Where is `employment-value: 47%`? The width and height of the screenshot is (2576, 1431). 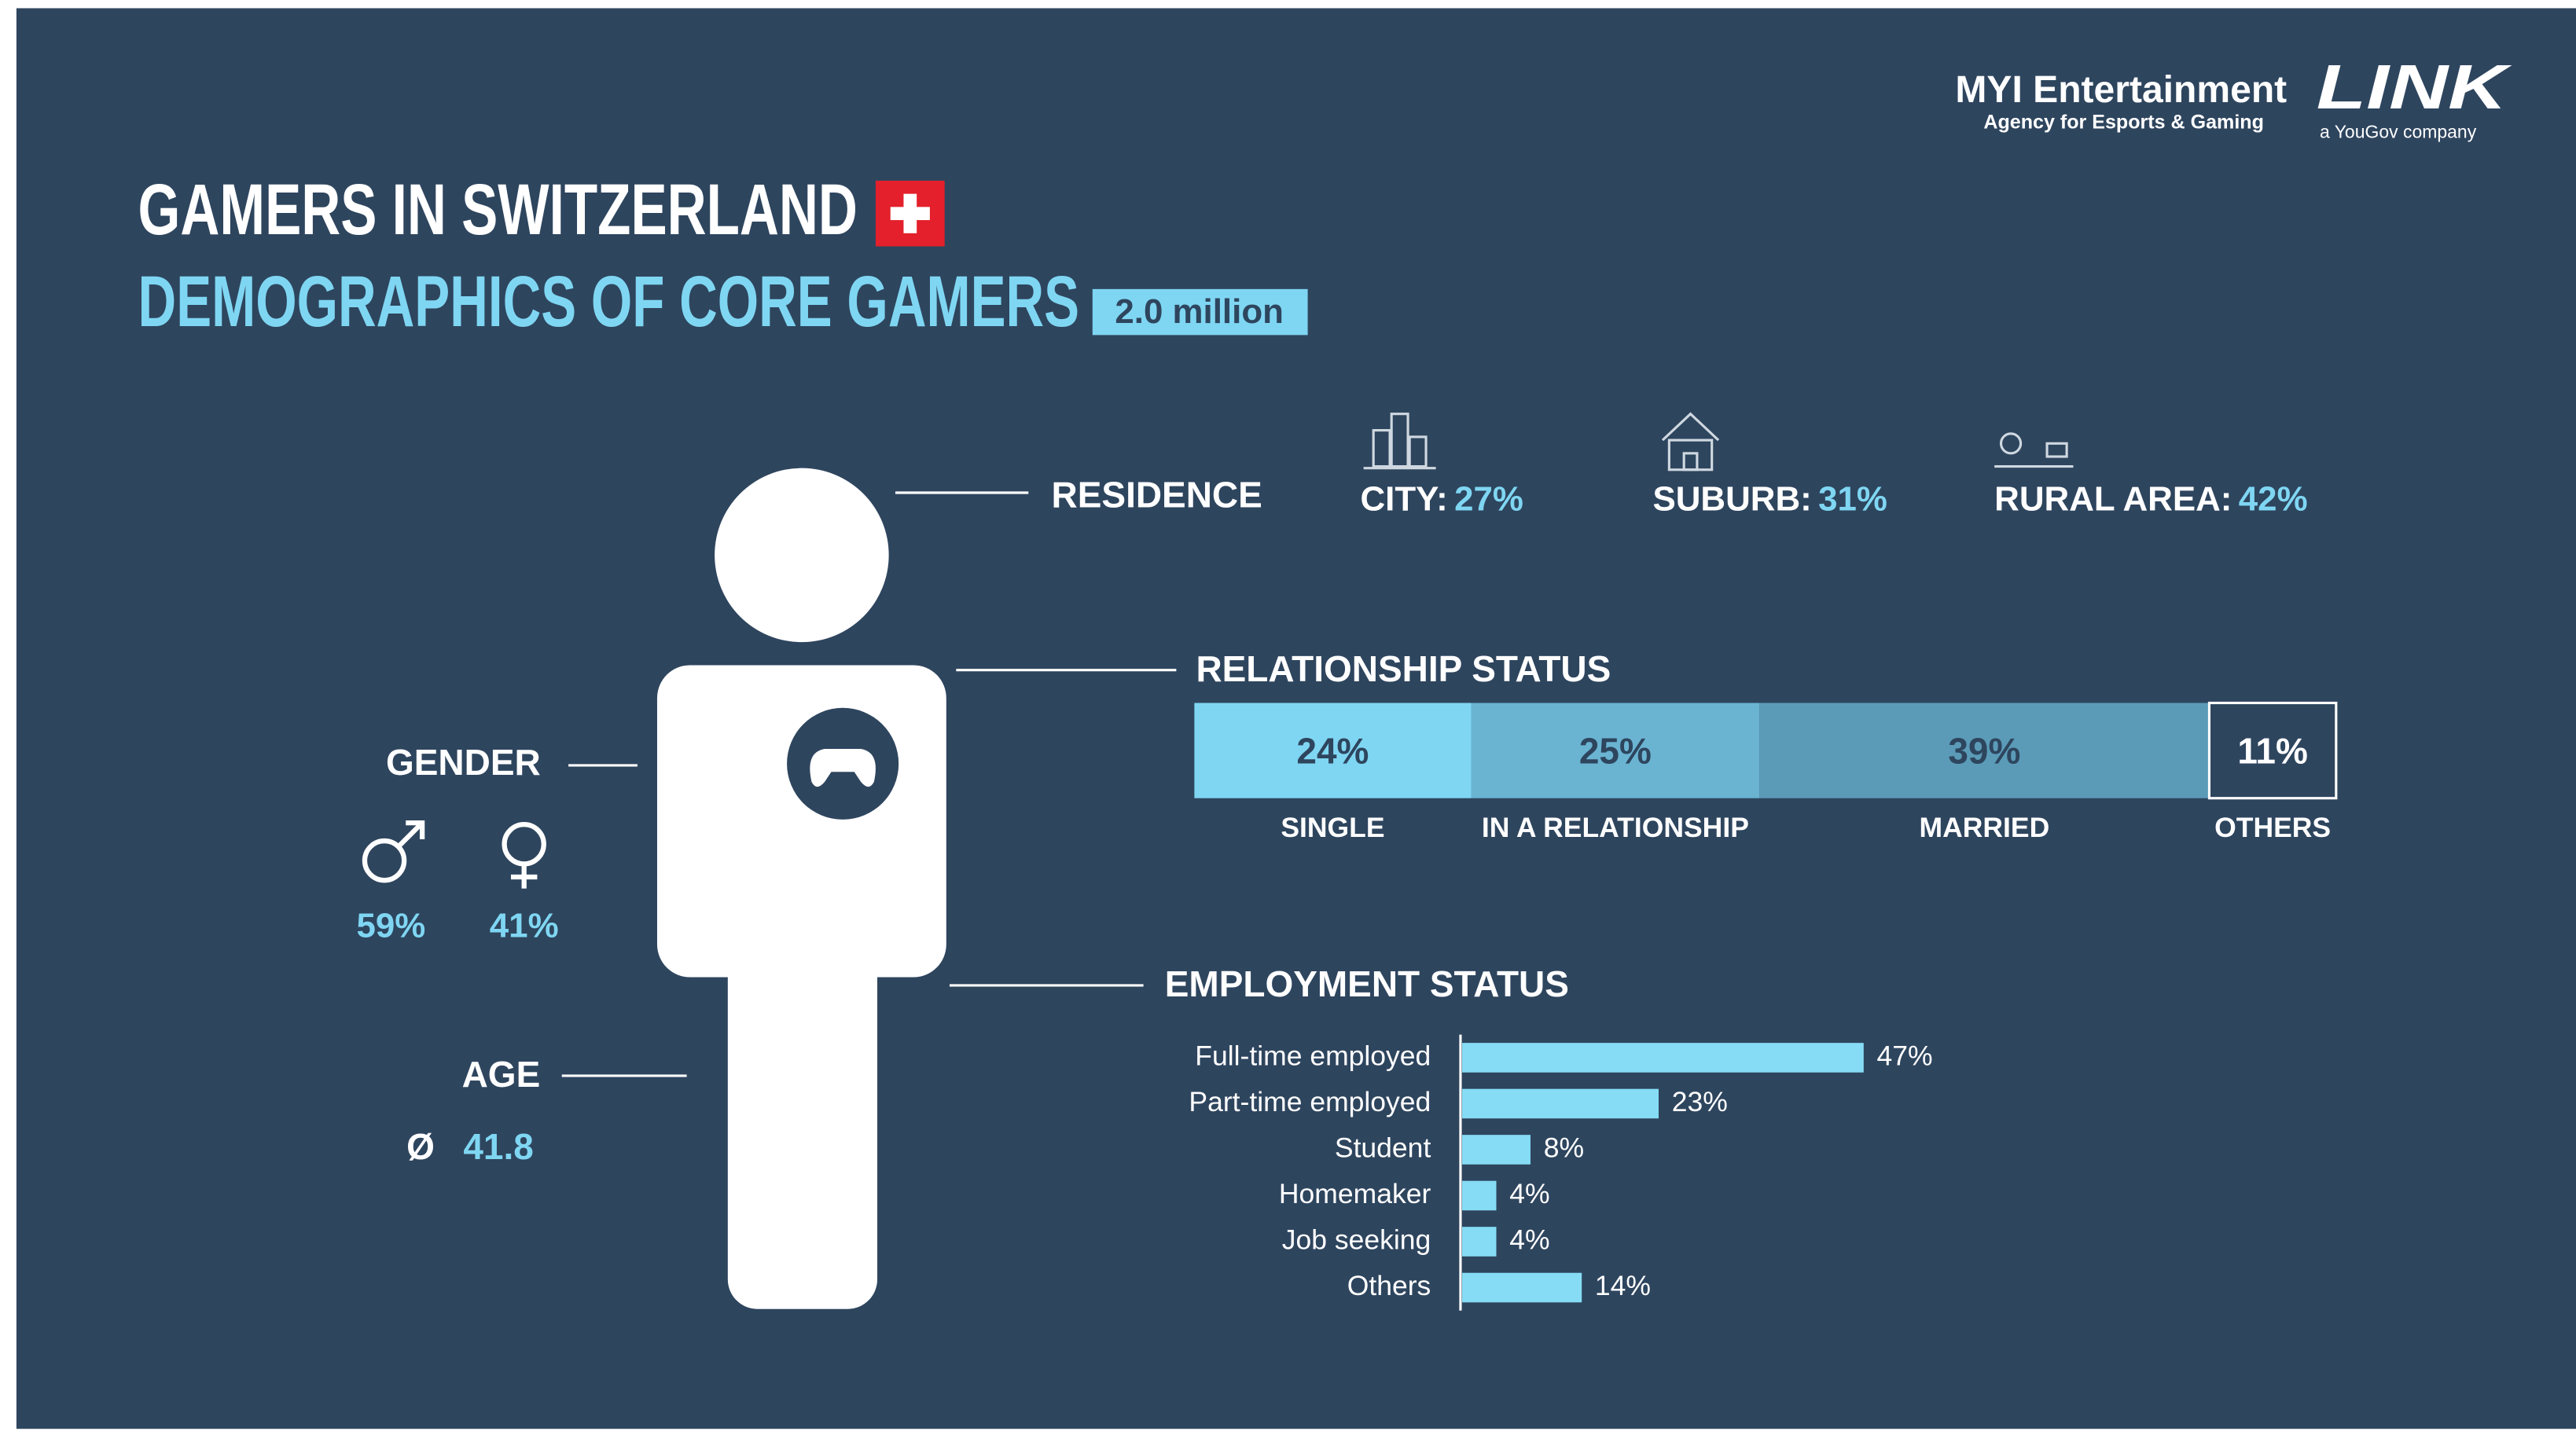
employment-value: 47% is located at coordinates (1905, 1056).